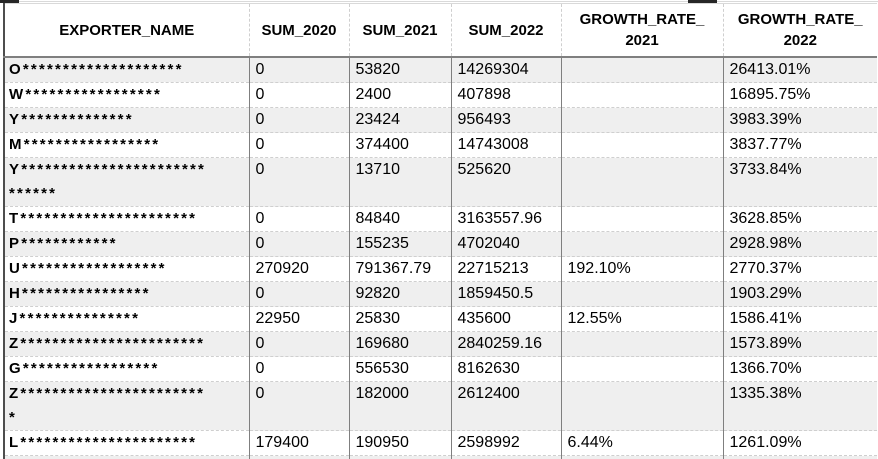 This screenshot has width=878, height=459. I want to click on sum-2020-cell: 22950, so click(299, 319).